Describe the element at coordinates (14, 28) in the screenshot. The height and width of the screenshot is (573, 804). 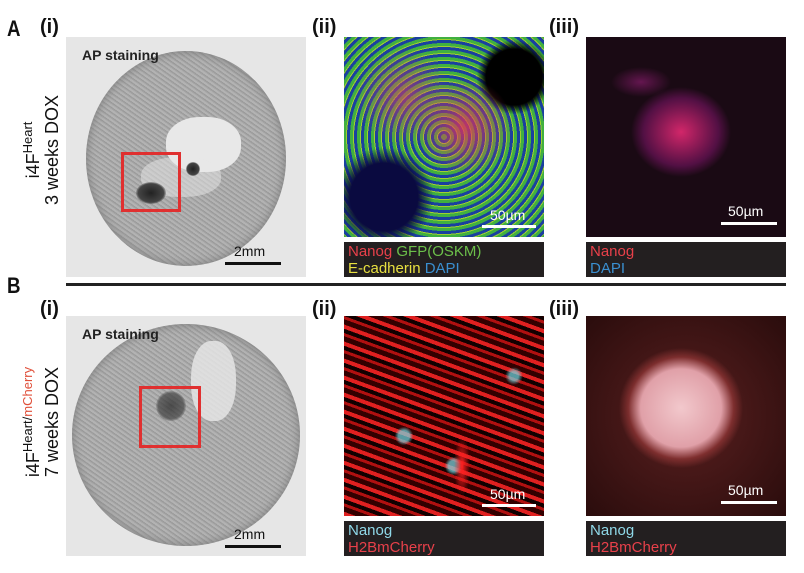
I see `panel-letter-a: A` at that location.